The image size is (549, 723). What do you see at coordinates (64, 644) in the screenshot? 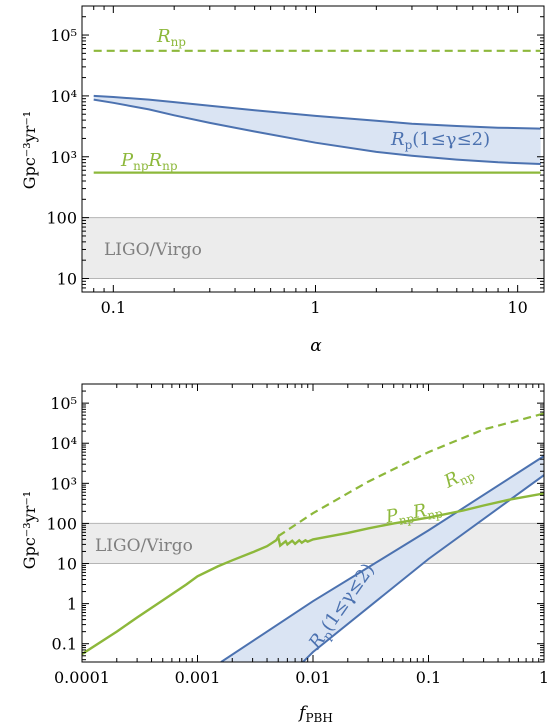
I see `y-tick-label: 0.1` at bounding box center [64, 644].